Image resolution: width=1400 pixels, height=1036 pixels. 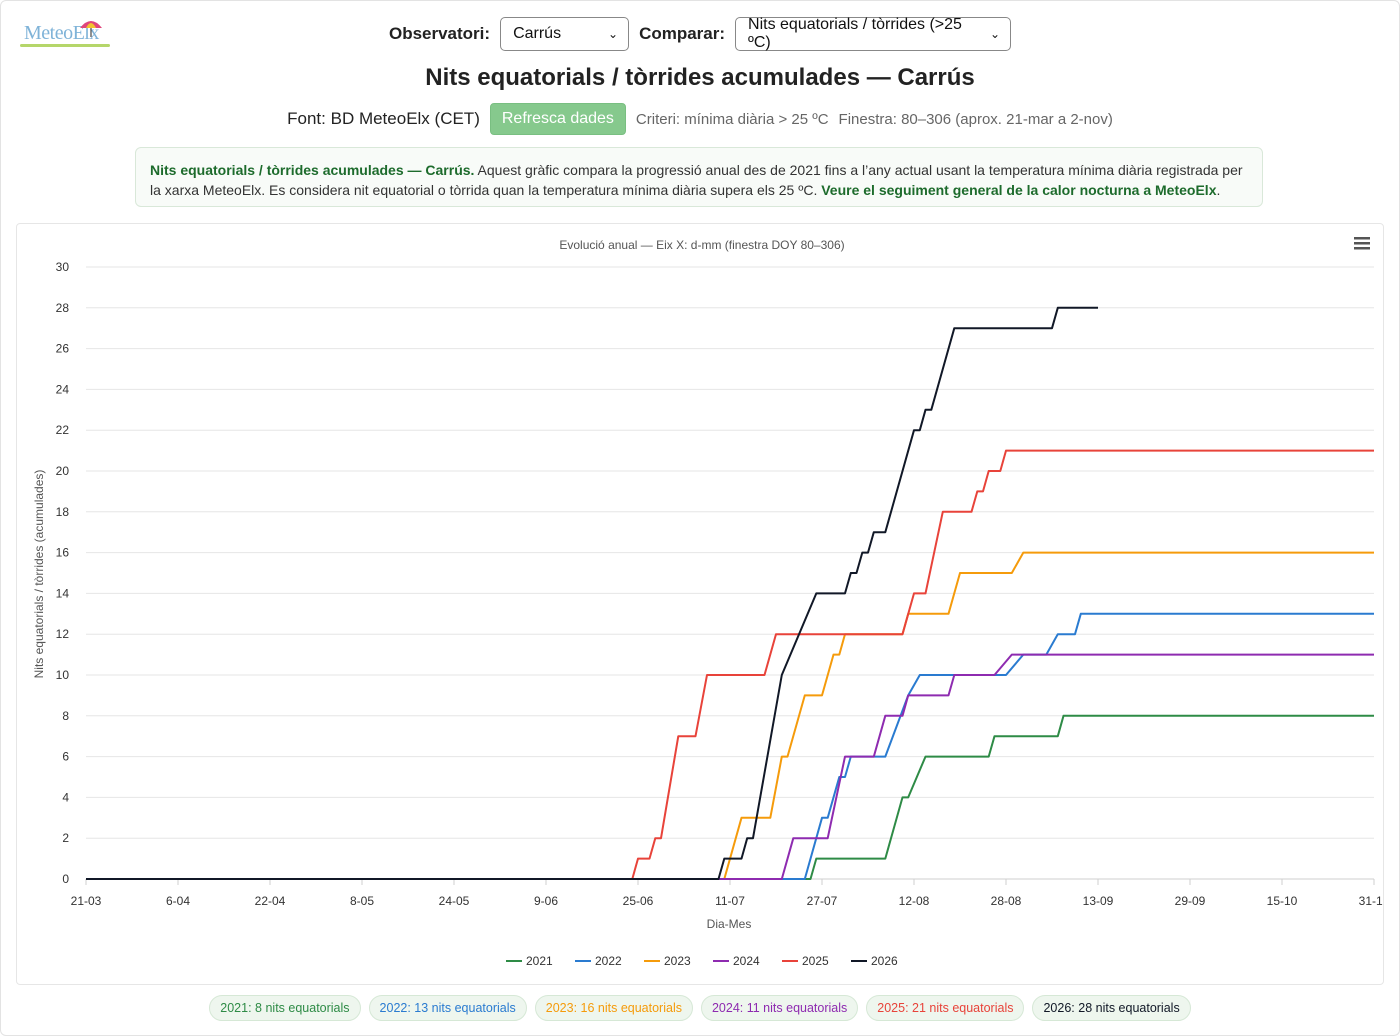 I want to click on x-tick-label: 9-06, so click(x=546, y=901).